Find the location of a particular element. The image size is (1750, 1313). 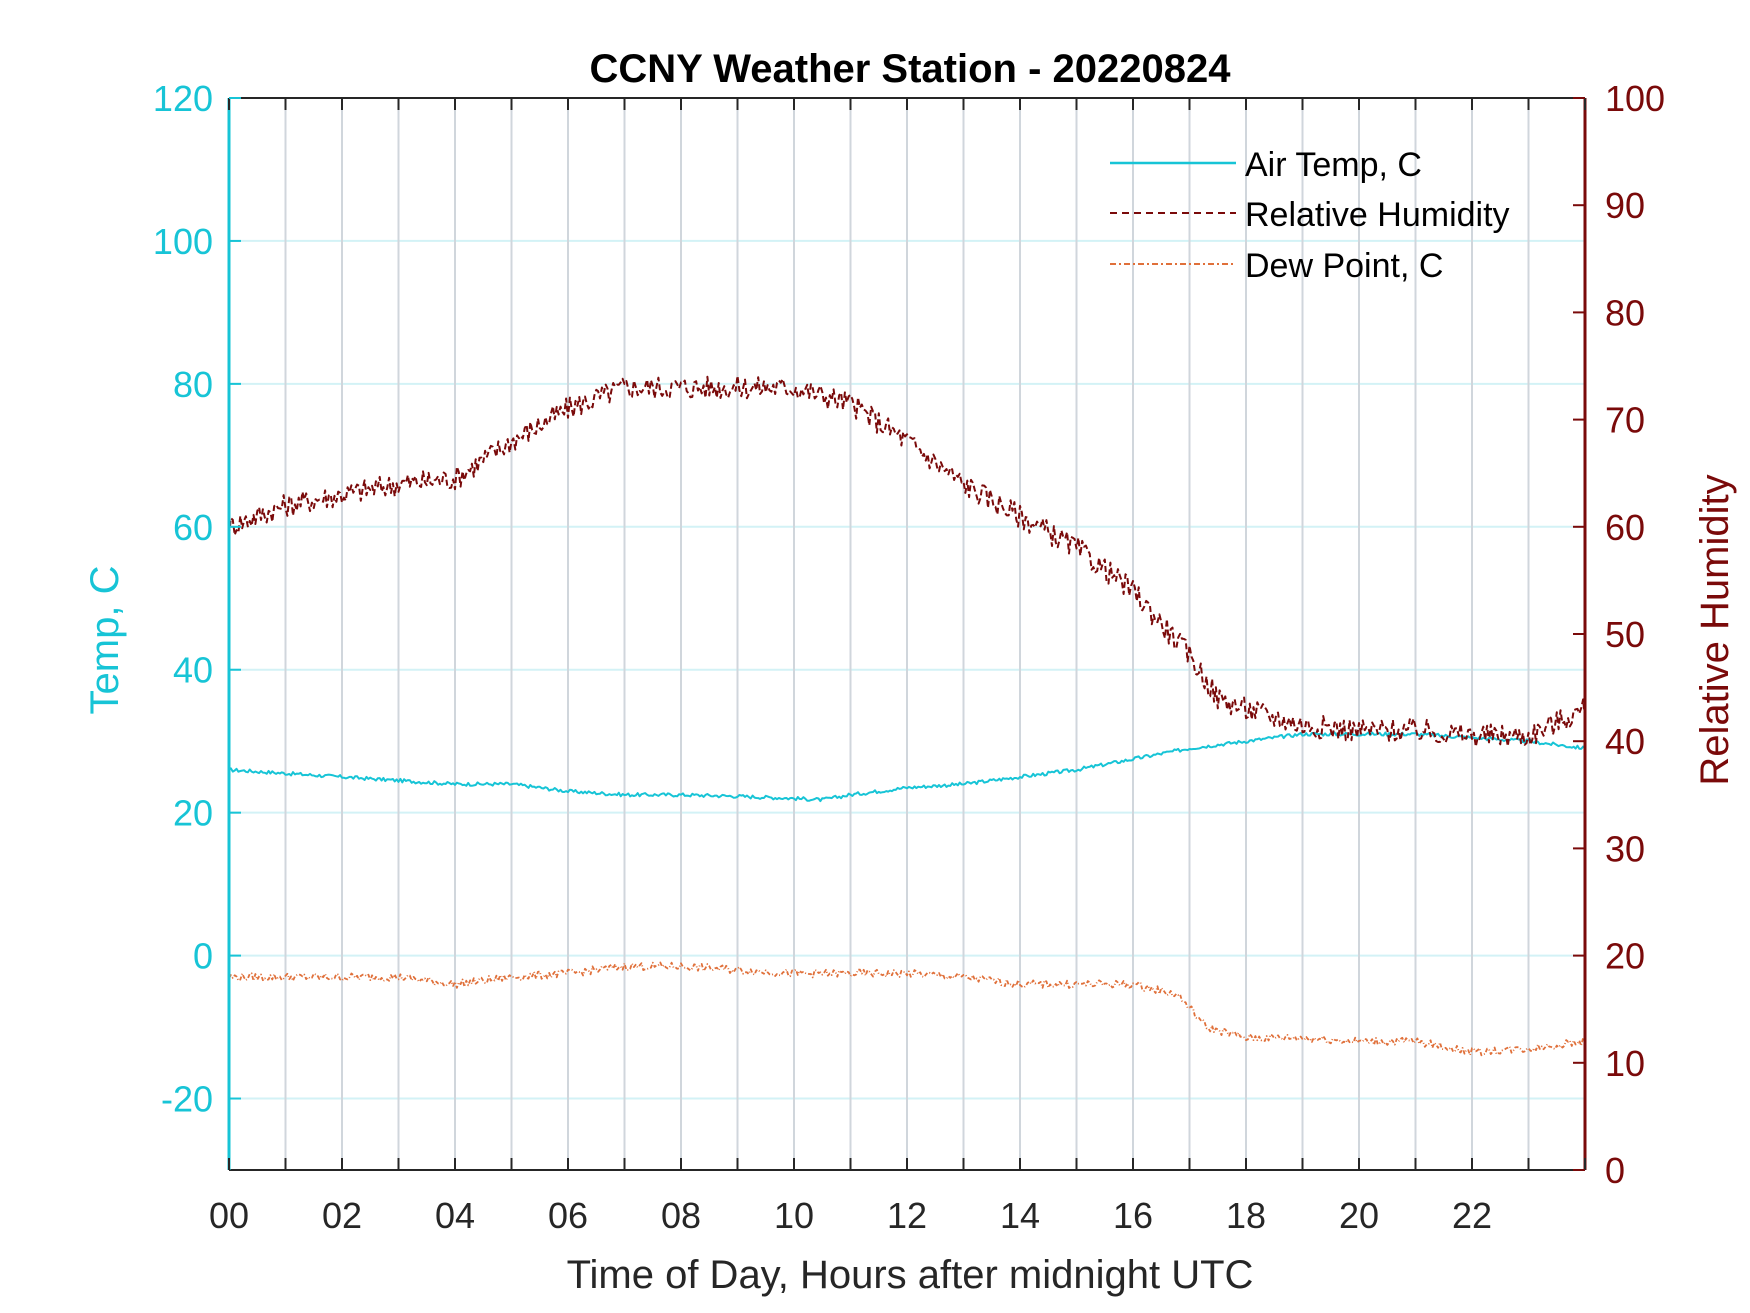

y-left-tick-label: 80 is located at coordinates (193, 384).